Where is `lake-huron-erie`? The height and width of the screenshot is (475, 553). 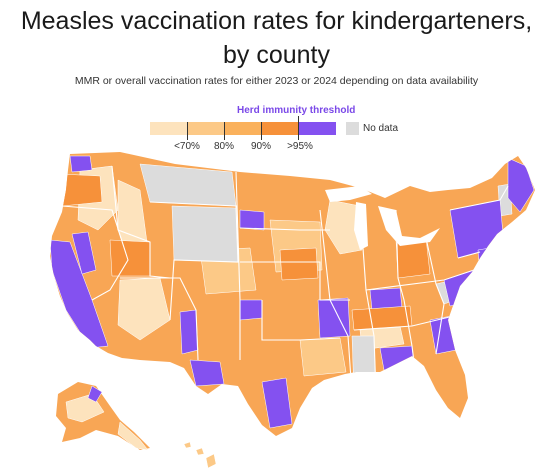
lake-huron-erie is located at coordinates (409, 226).